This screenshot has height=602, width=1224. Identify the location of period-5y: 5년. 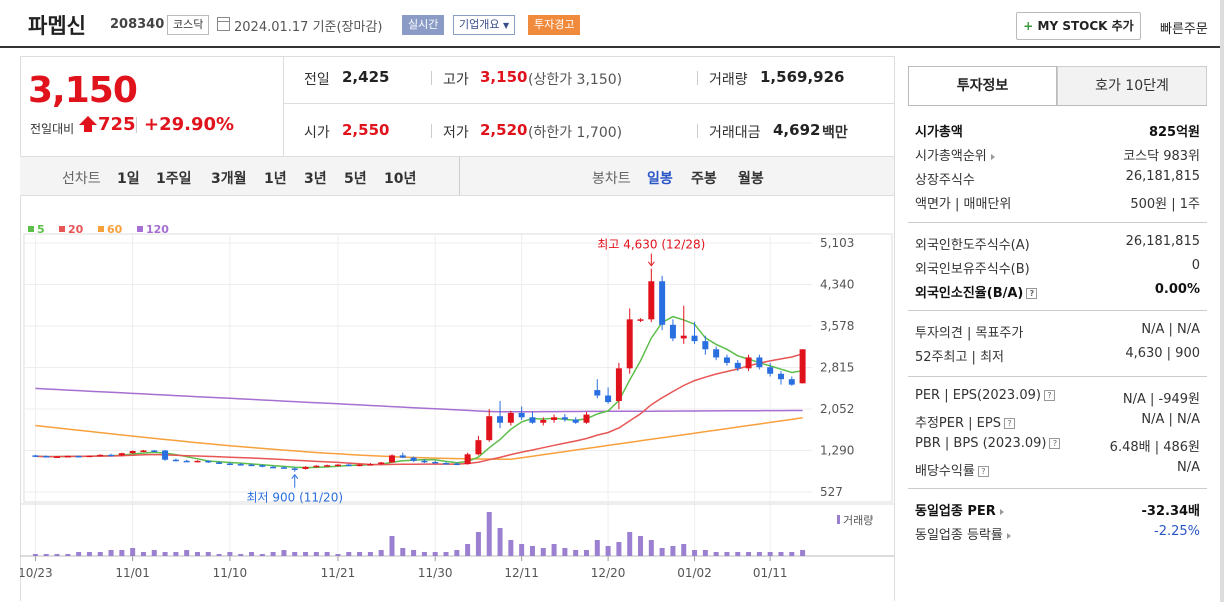
(355, 179).